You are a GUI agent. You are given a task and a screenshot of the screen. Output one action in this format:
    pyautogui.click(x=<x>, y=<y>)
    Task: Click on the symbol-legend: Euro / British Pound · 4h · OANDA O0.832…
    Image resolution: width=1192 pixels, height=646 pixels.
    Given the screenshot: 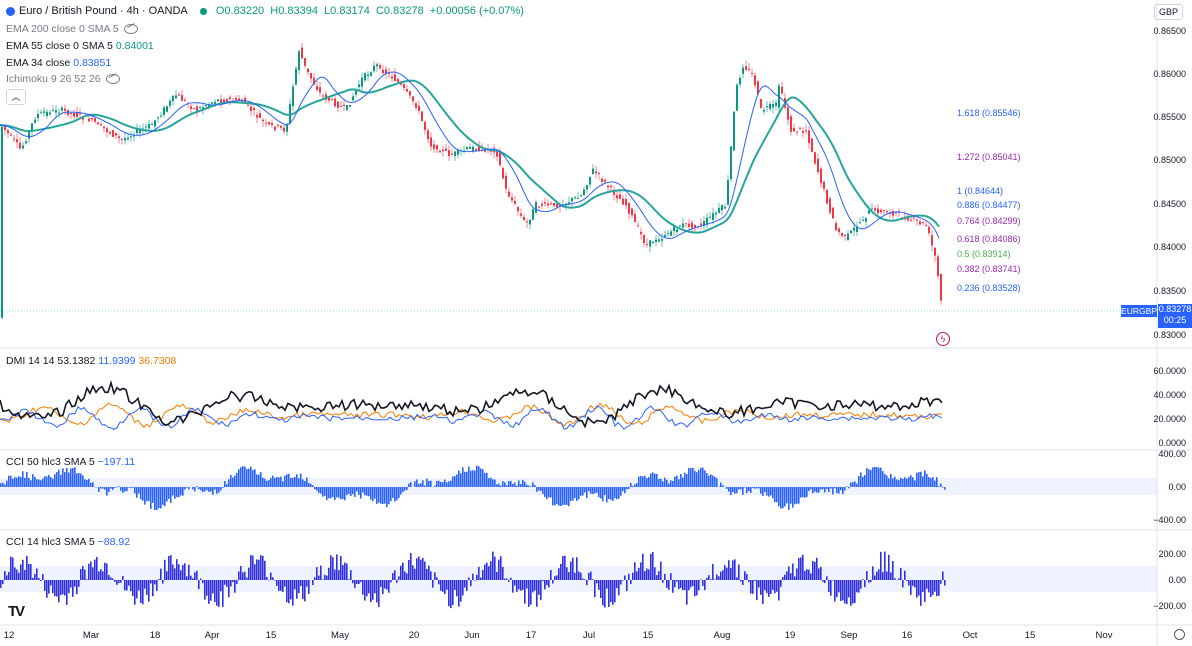 What is the action you would take?
    pyautogui.click(x=266, y=11)
    